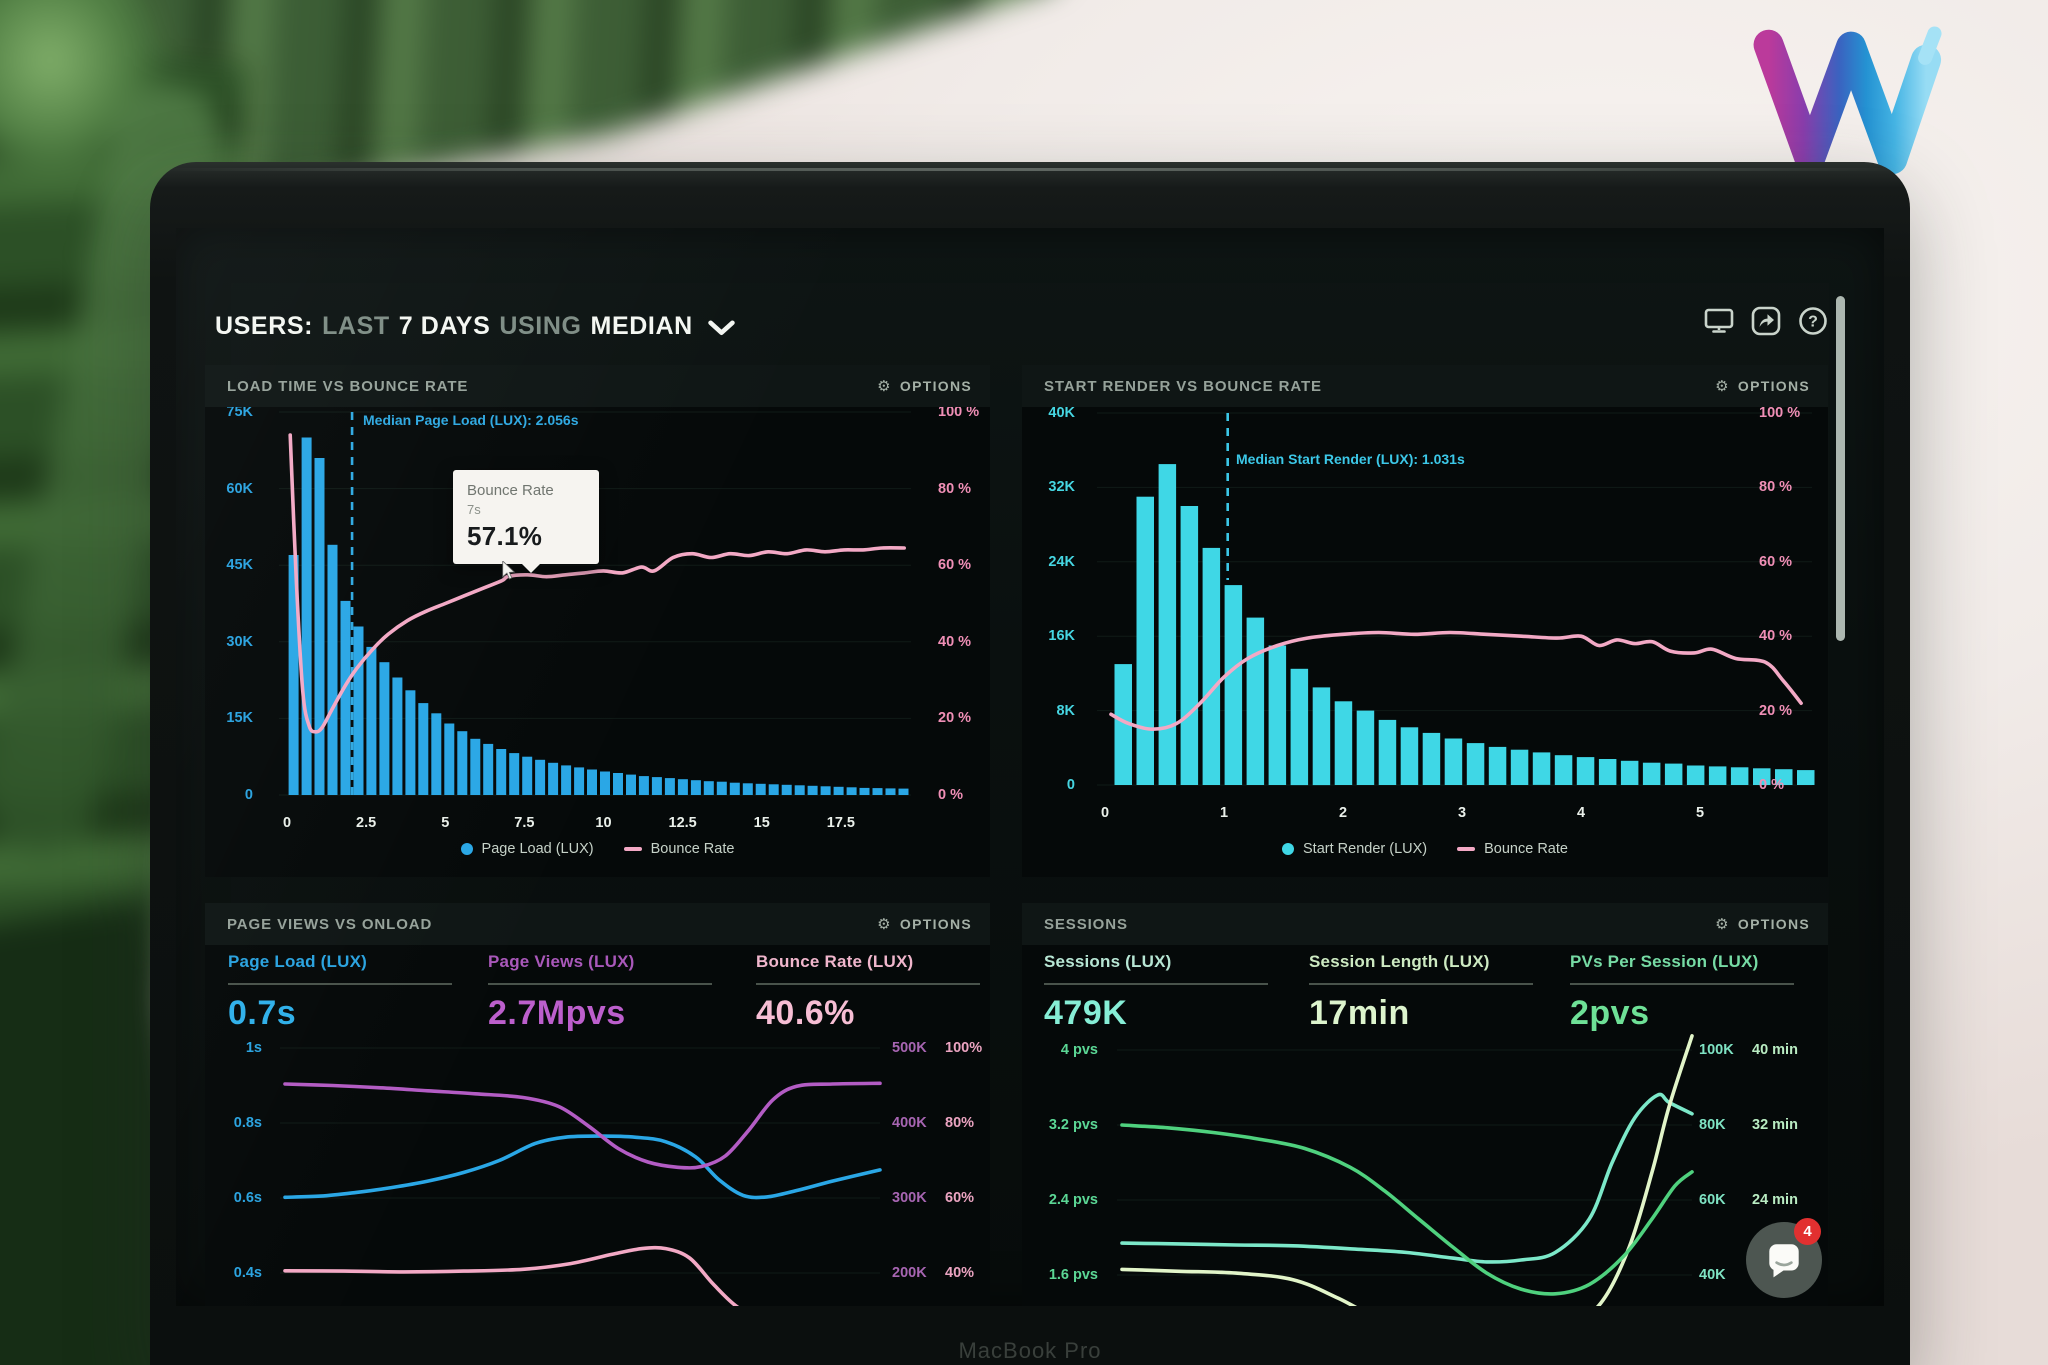 The image size is (2048, 1365). Describe the element at coordinates (1784, 1261) in the screenshot. I see `chat-bubble-icon` at that location.